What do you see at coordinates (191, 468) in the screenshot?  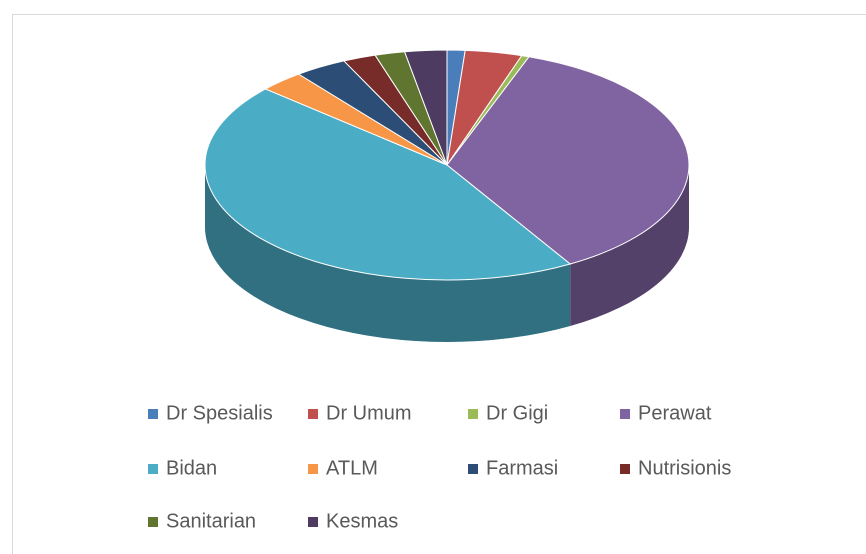 I see `legend-label: Bidan` at bounding box center [191, 468].